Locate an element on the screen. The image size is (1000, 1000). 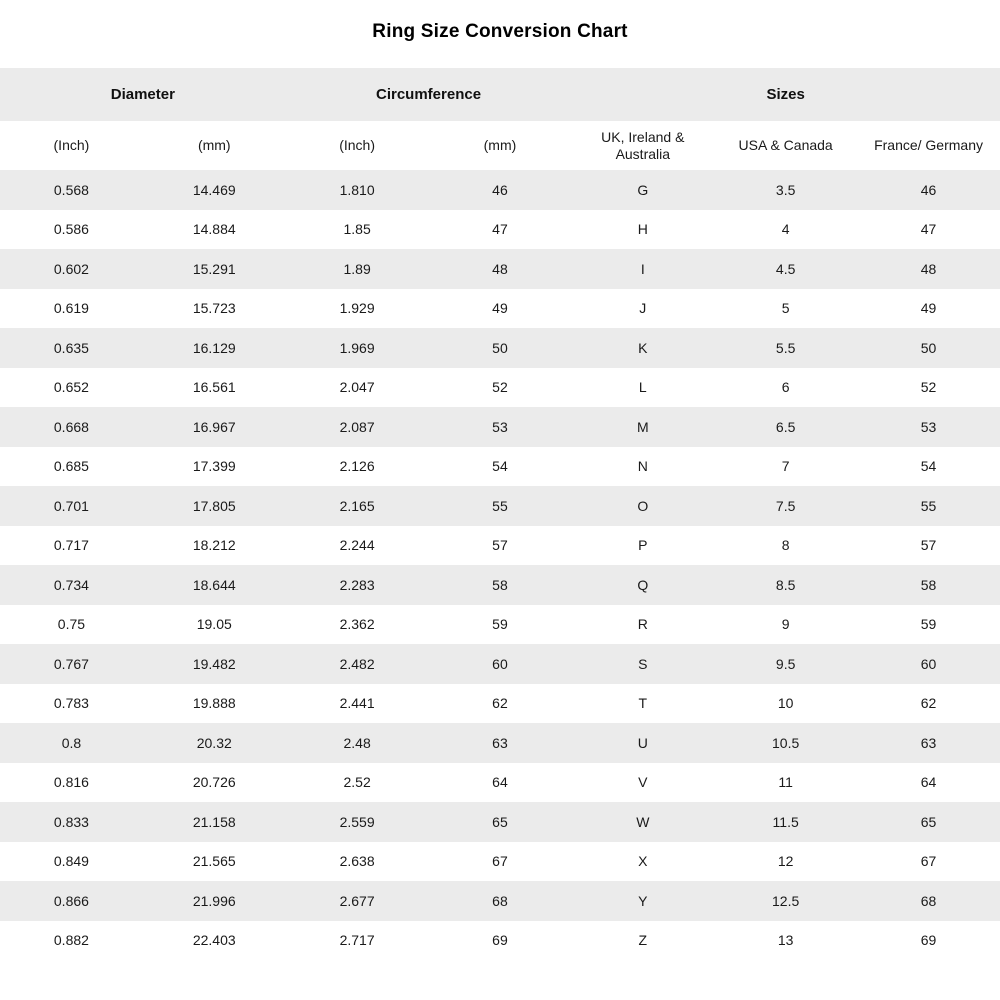
table-row: 0.717 18.212 2.244 57 P 8 57 is located at coordinates (500, 545).